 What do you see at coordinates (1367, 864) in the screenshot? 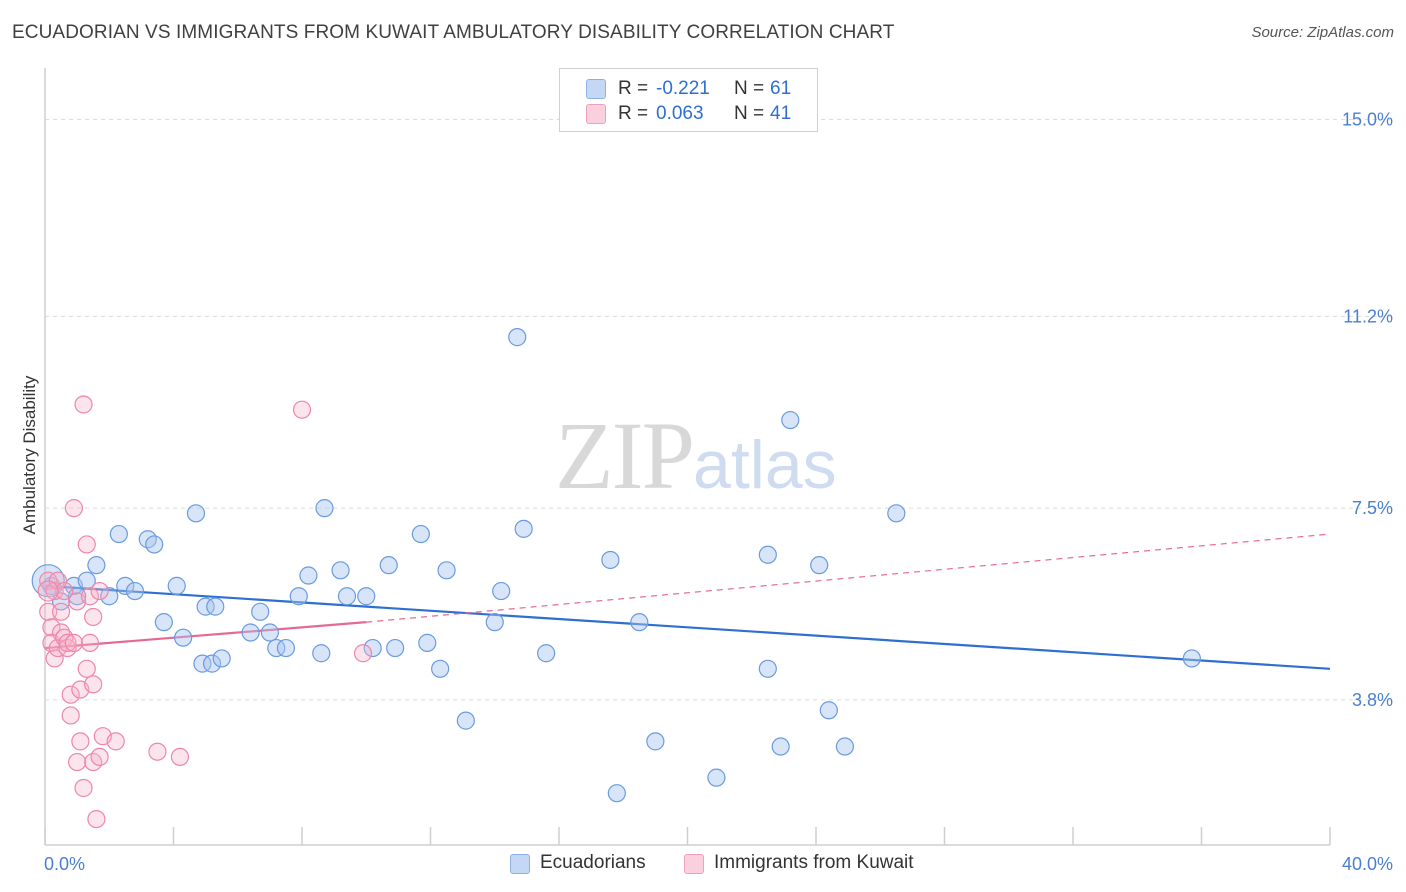
I see `x-tick-label: 40.0%` at bounding box center [1367, 864].